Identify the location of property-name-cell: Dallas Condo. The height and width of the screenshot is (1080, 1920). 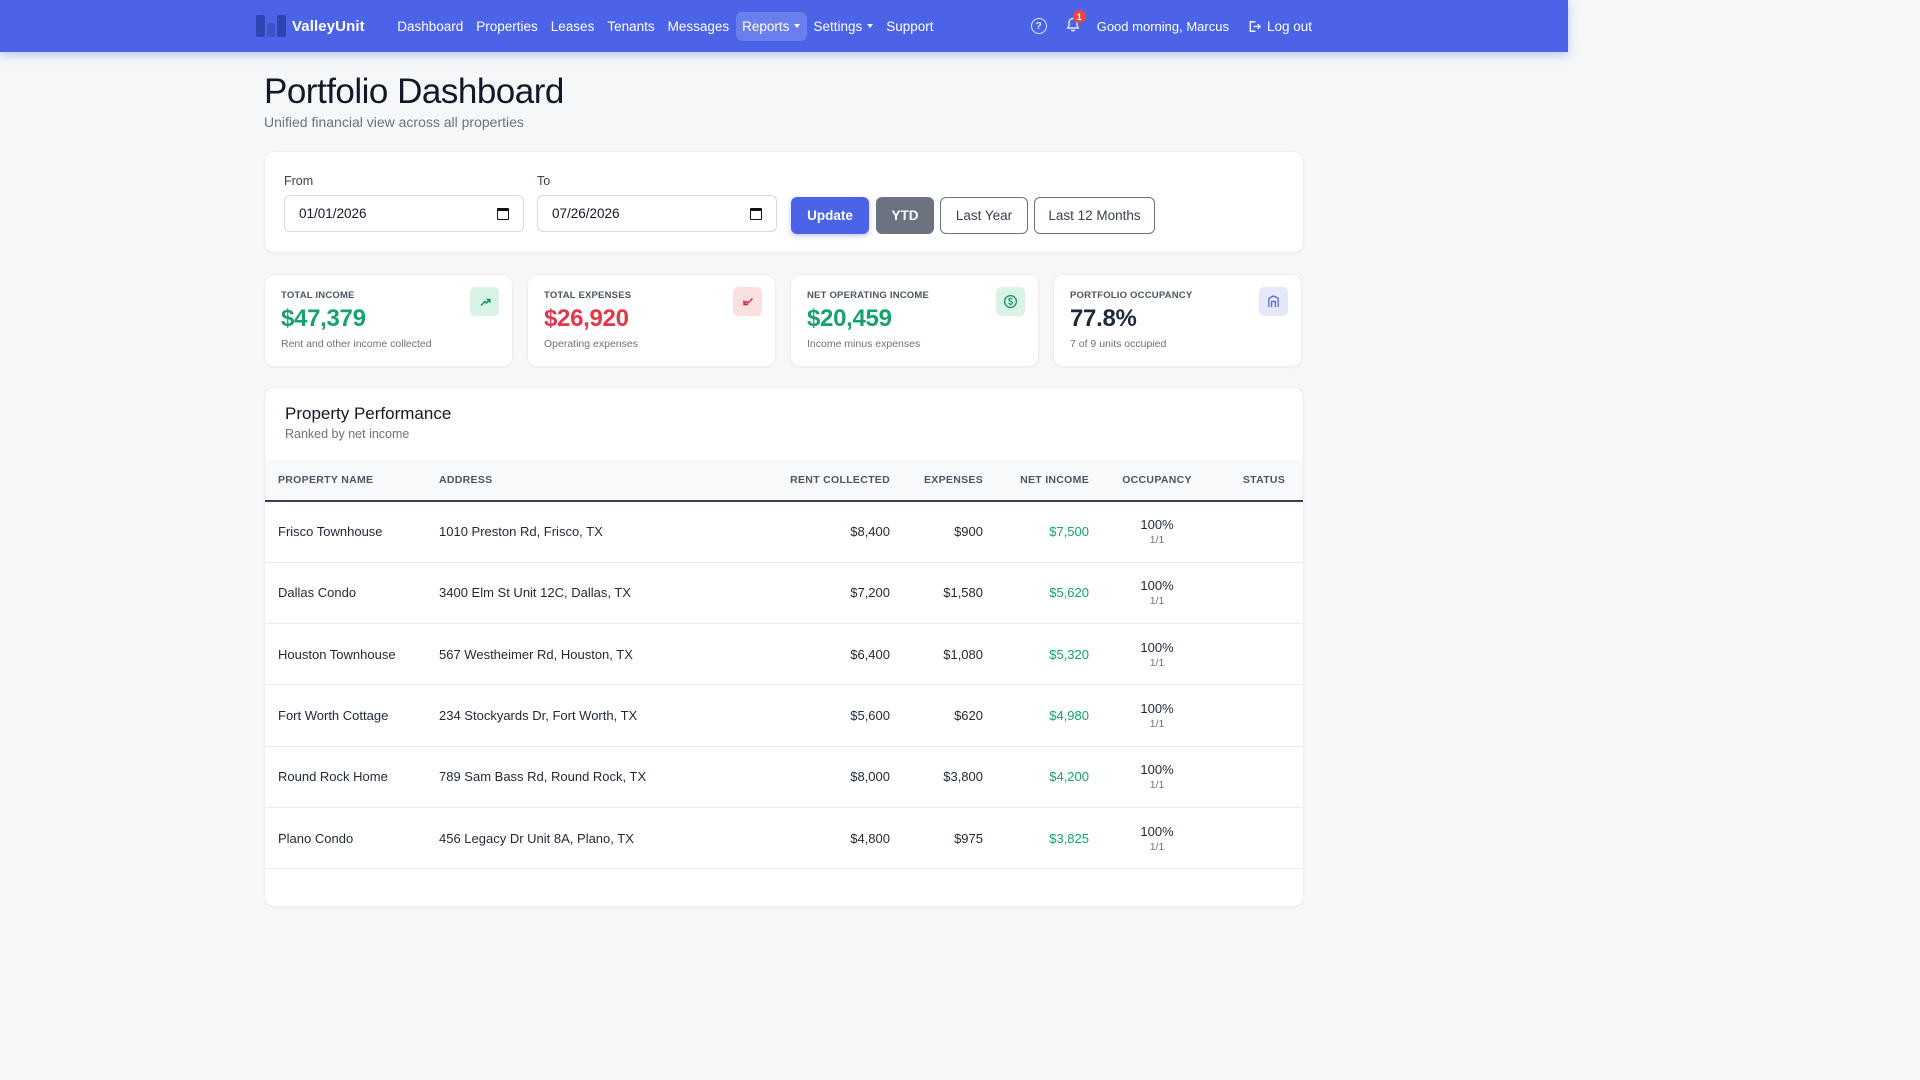
(352, 593).